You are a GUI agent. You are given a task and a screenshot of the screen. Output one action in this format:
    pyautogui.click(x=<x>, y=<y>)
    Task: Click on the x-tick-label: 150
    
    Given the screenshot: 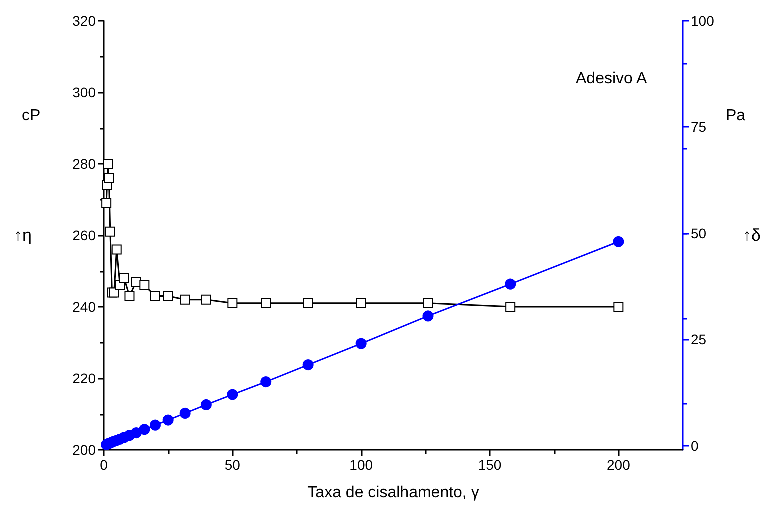 What is the action you would take?
    pyautogui.click(x=490, y=465)
    